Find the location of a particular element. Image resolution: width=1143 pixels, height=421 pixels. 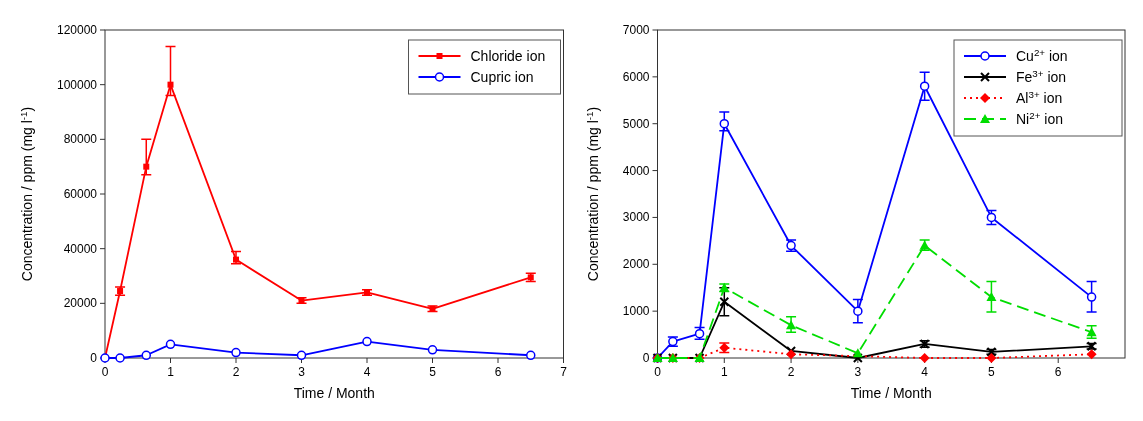

y-tick-label: 3000 is located at coordinates (636, 217).